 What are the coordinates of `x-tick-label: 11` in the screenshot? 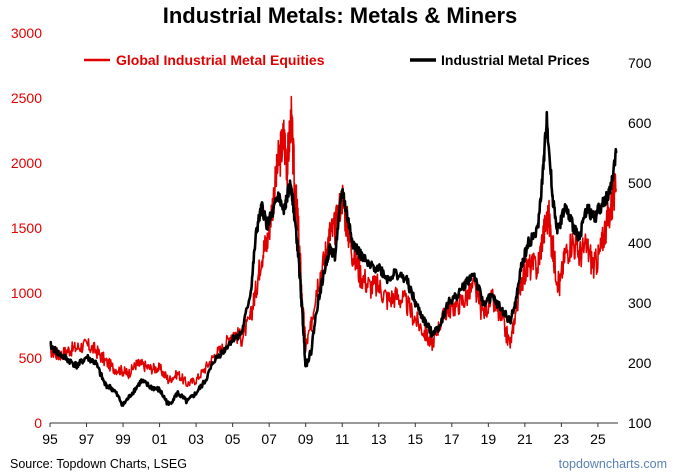 It's located at (342, 439).